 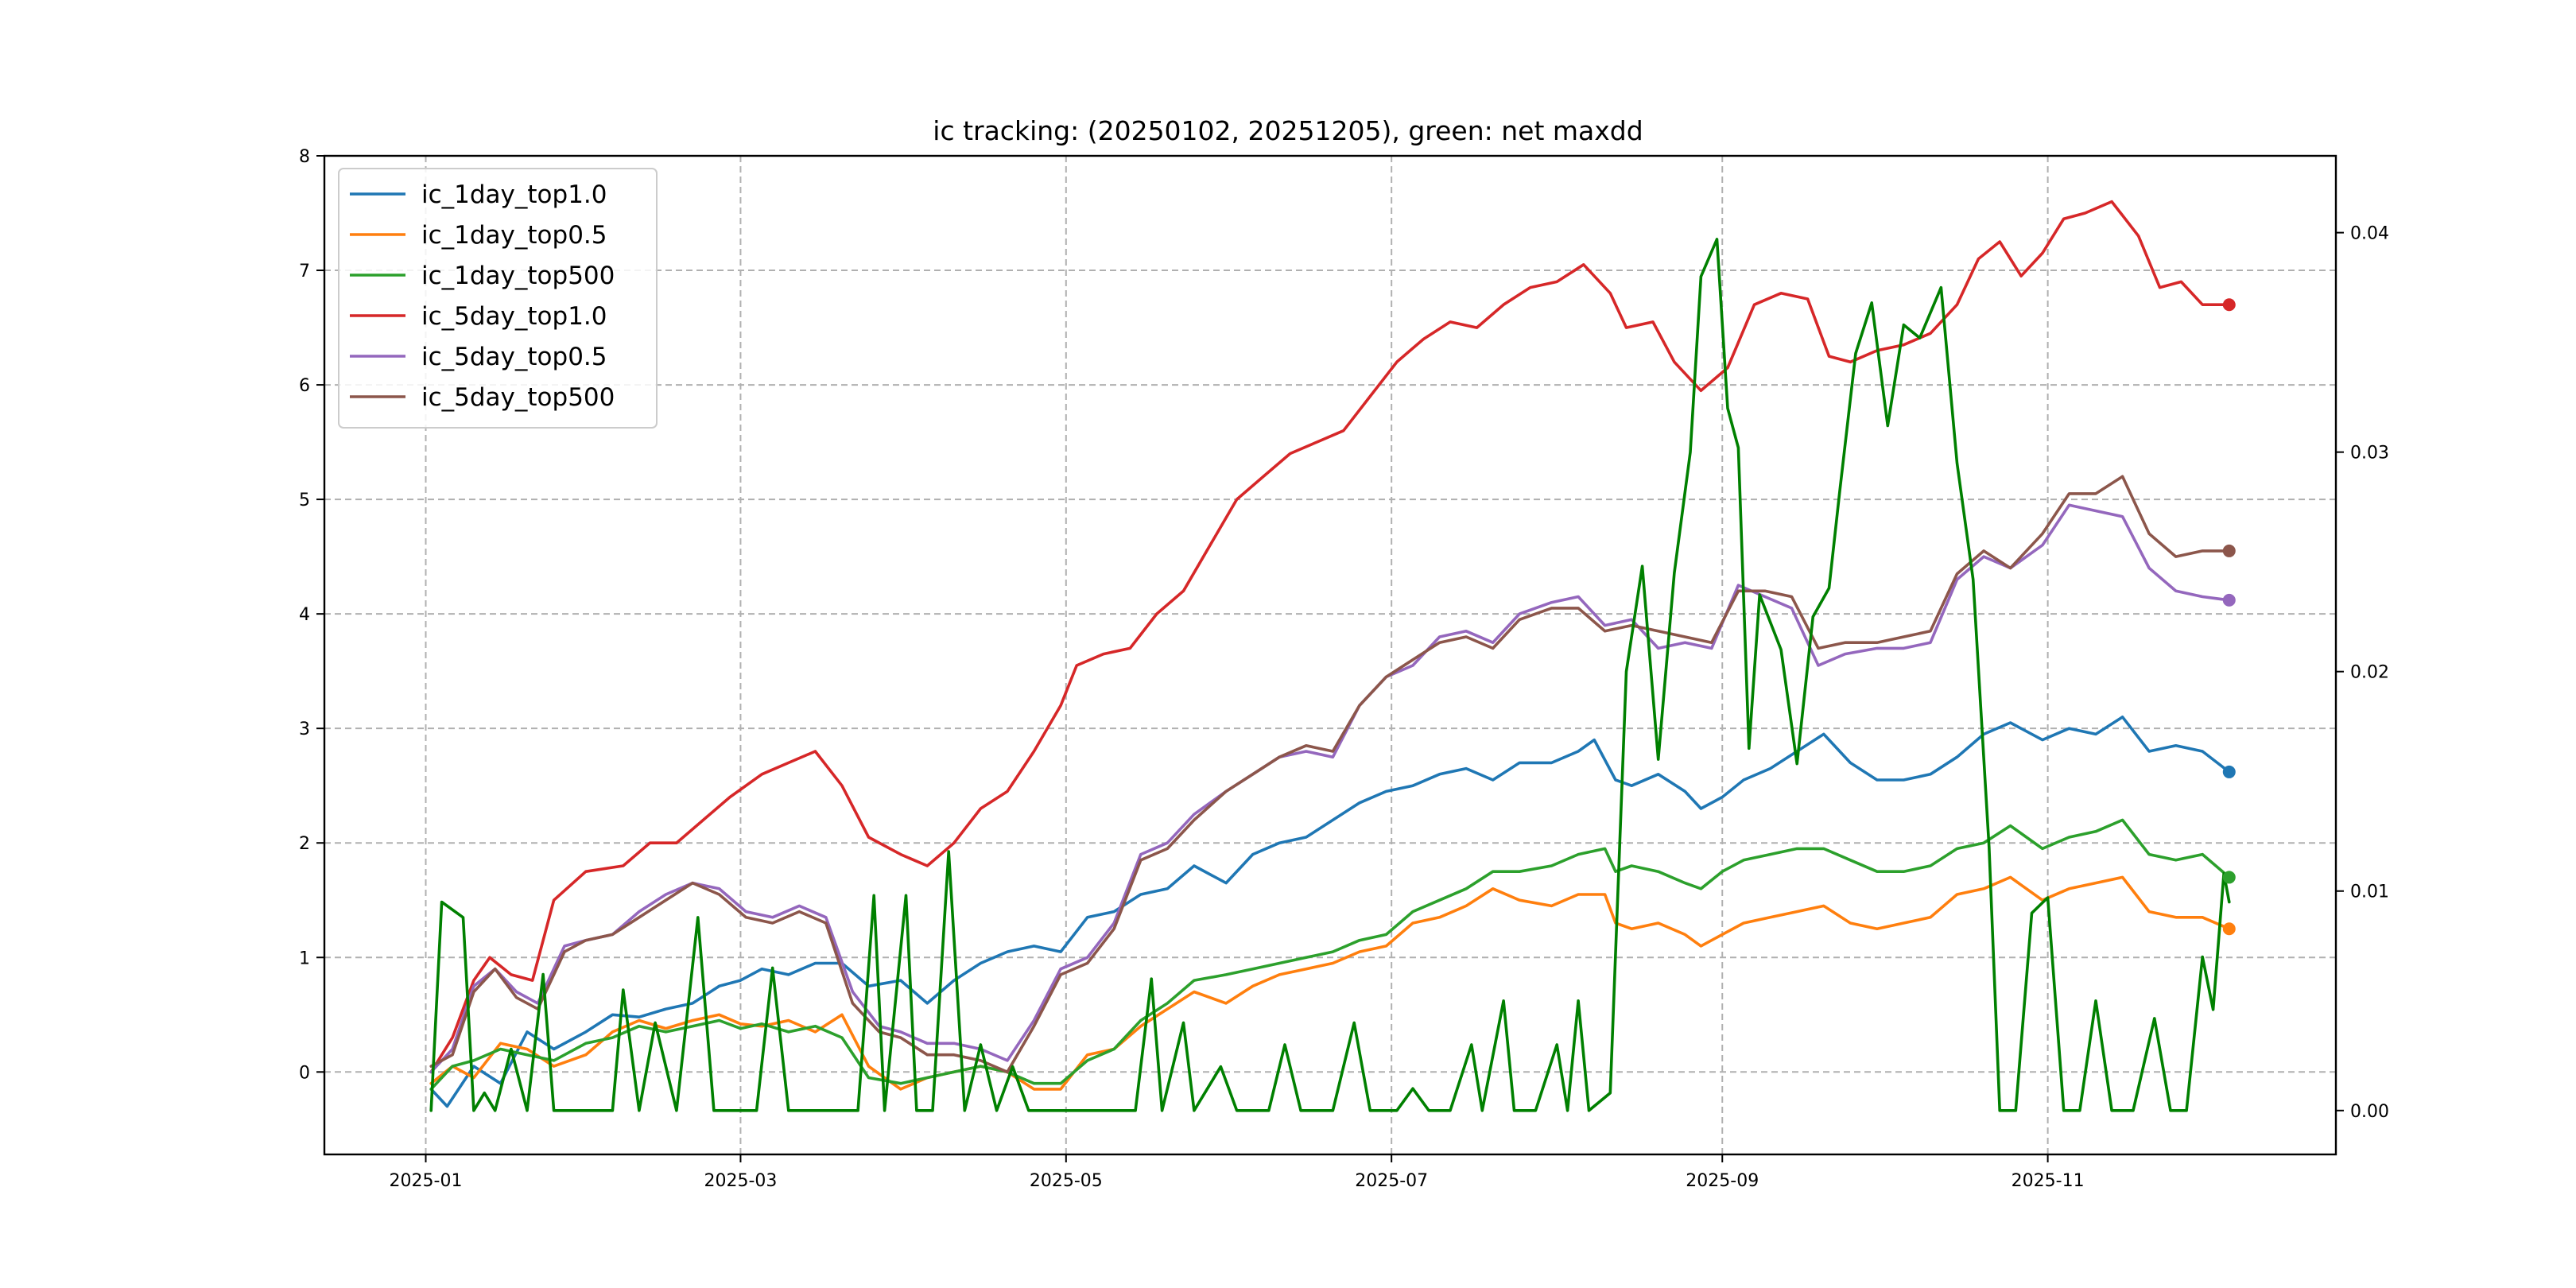 I want to click on y-axis-right: 0.00 0.01 0.02 0.03 0.04, so click(x=2362, y=673).